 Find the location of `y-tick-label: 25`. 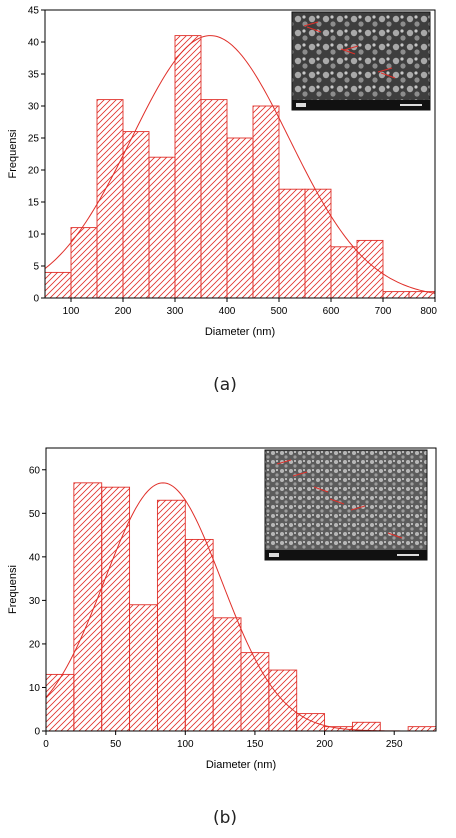

y-tick-label: 25 is located at coordinates (34, 139).